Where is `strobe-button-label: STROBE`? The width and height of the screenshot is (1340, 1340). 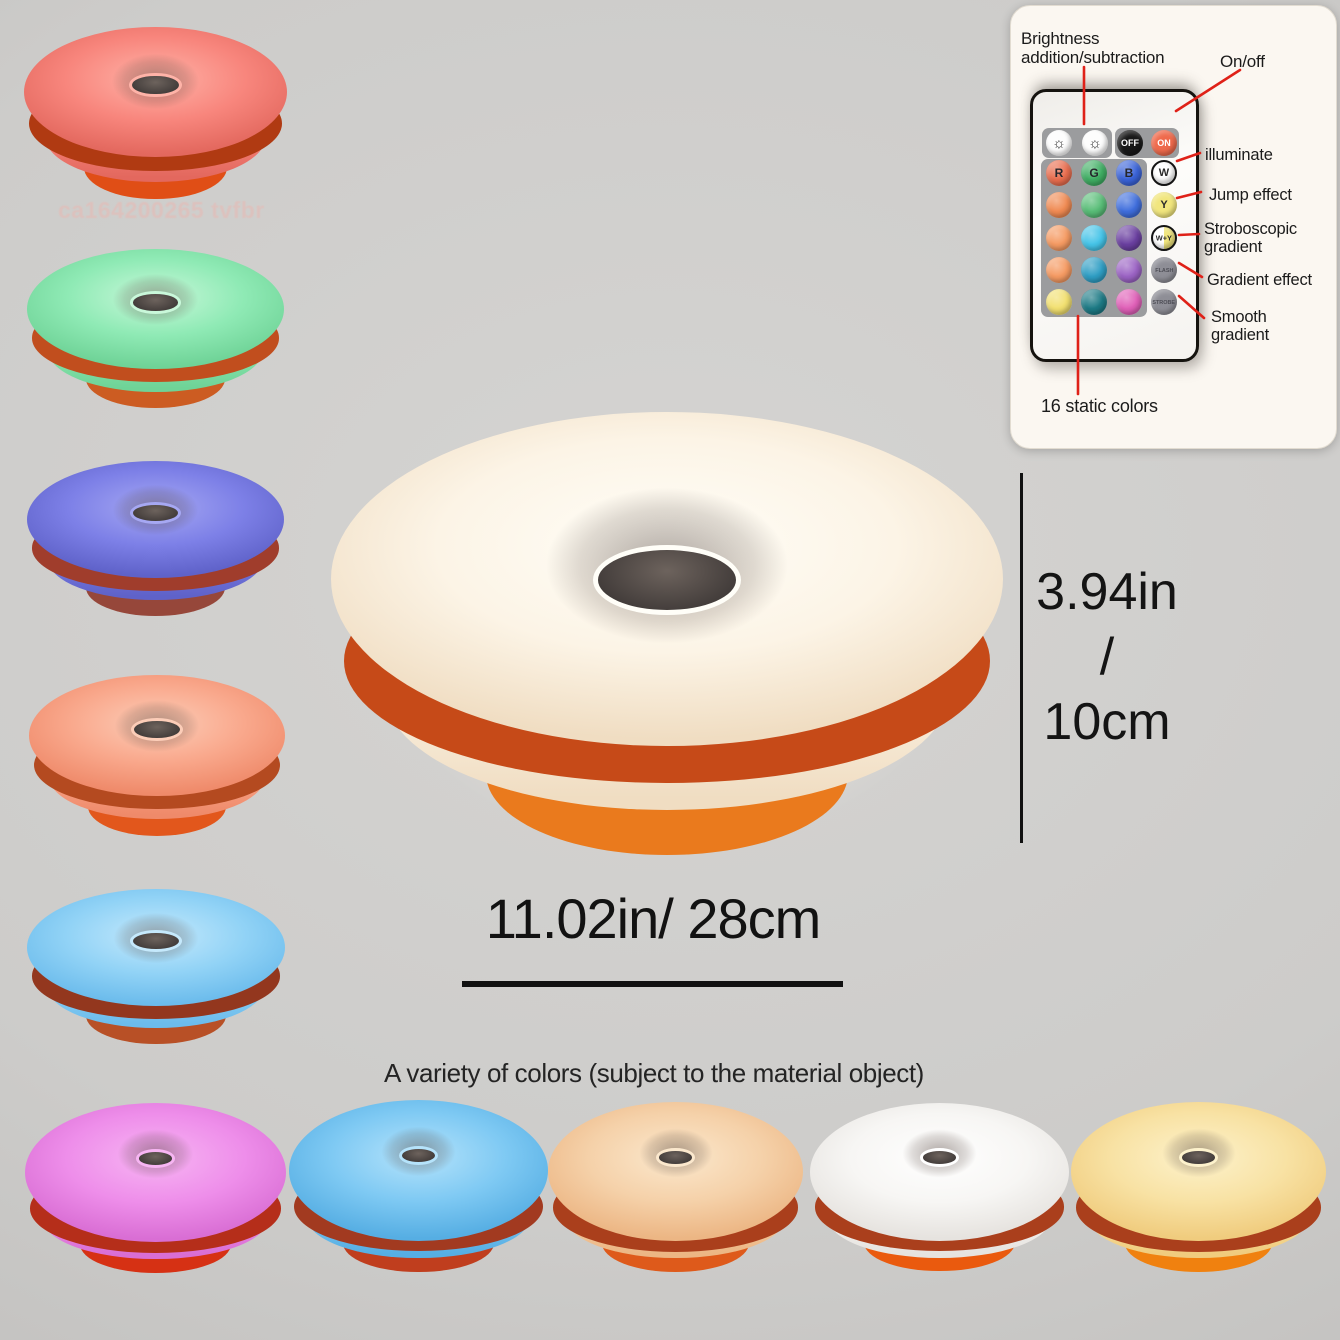 strobe-button-label: STROBE is located at coordinates (1164, 302).